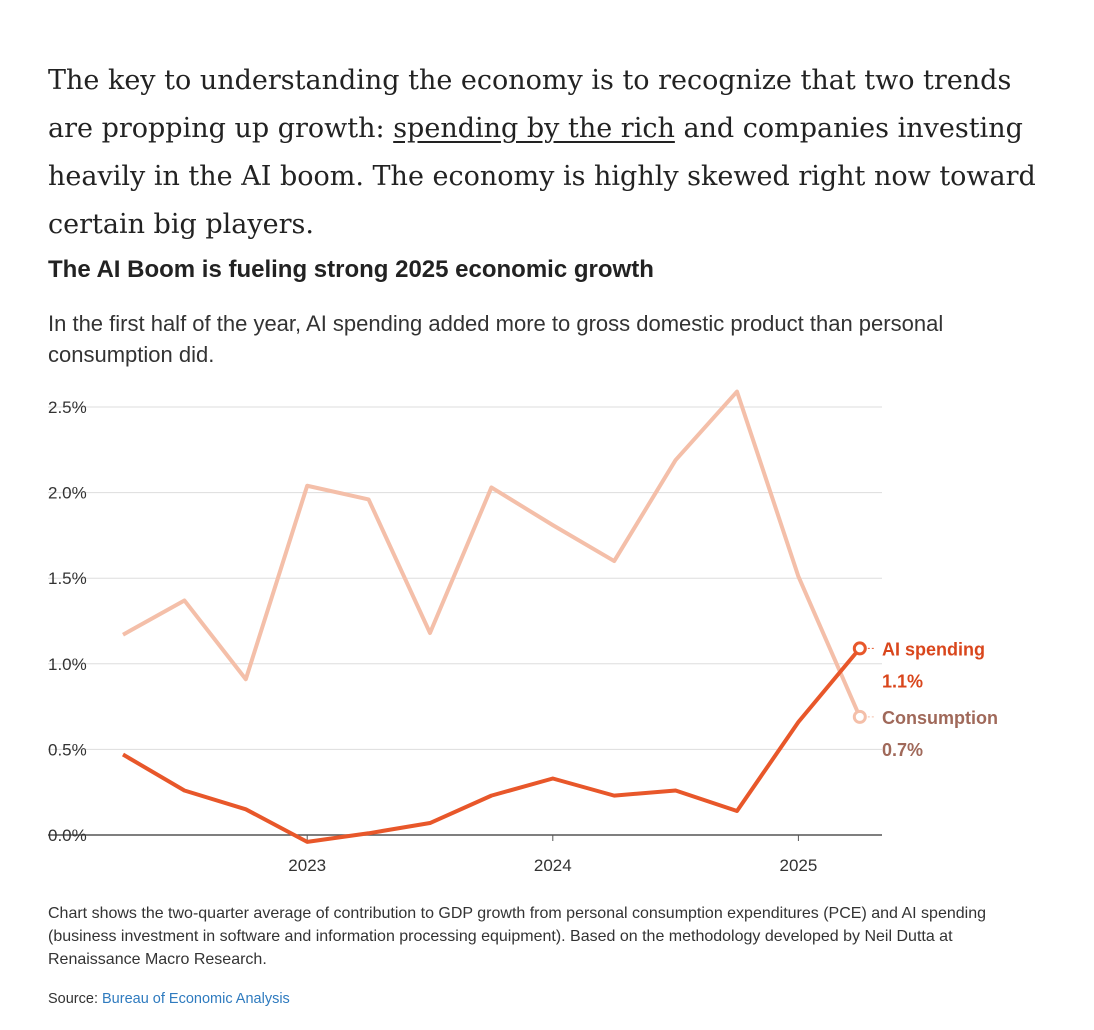  What do you see at coordinates (67, 578) in the screenshot?
I see `y-tick-label: 1.5%` at bounding box center [67, 578].